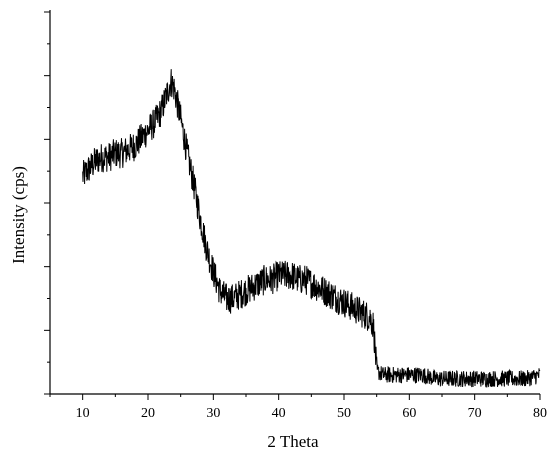 The image size is (550, 459). What do you see at coordinates (293, 441) in the screenshot?
I see `x-axis-label: 2 Theta` at bounding box center [293, 441].